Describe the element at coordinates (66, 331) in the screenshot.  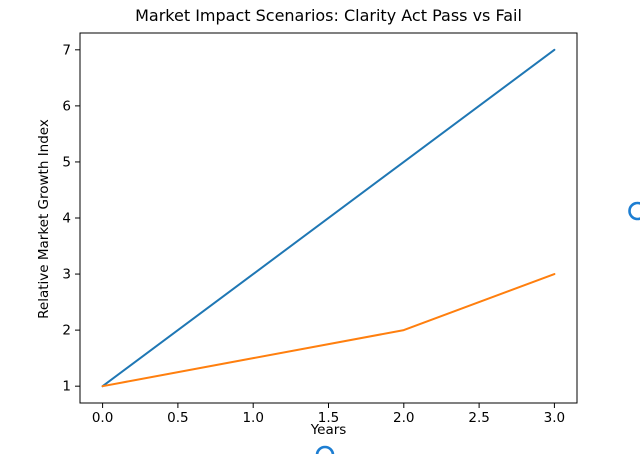
I see `y-tick-label: 2` at that location.